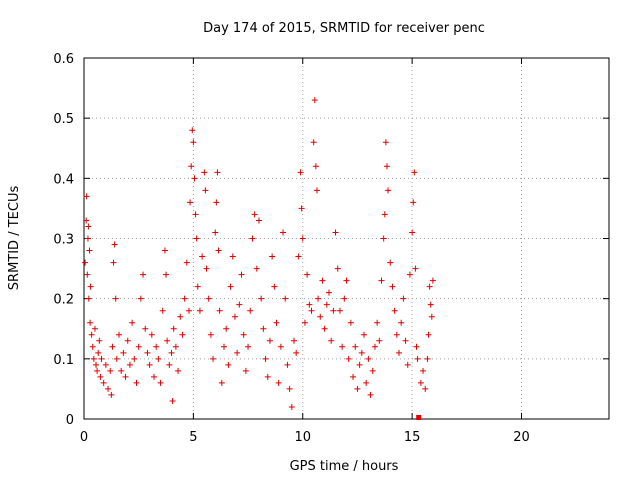  I want to click on x-tick-label: 15, so click(412, 437).